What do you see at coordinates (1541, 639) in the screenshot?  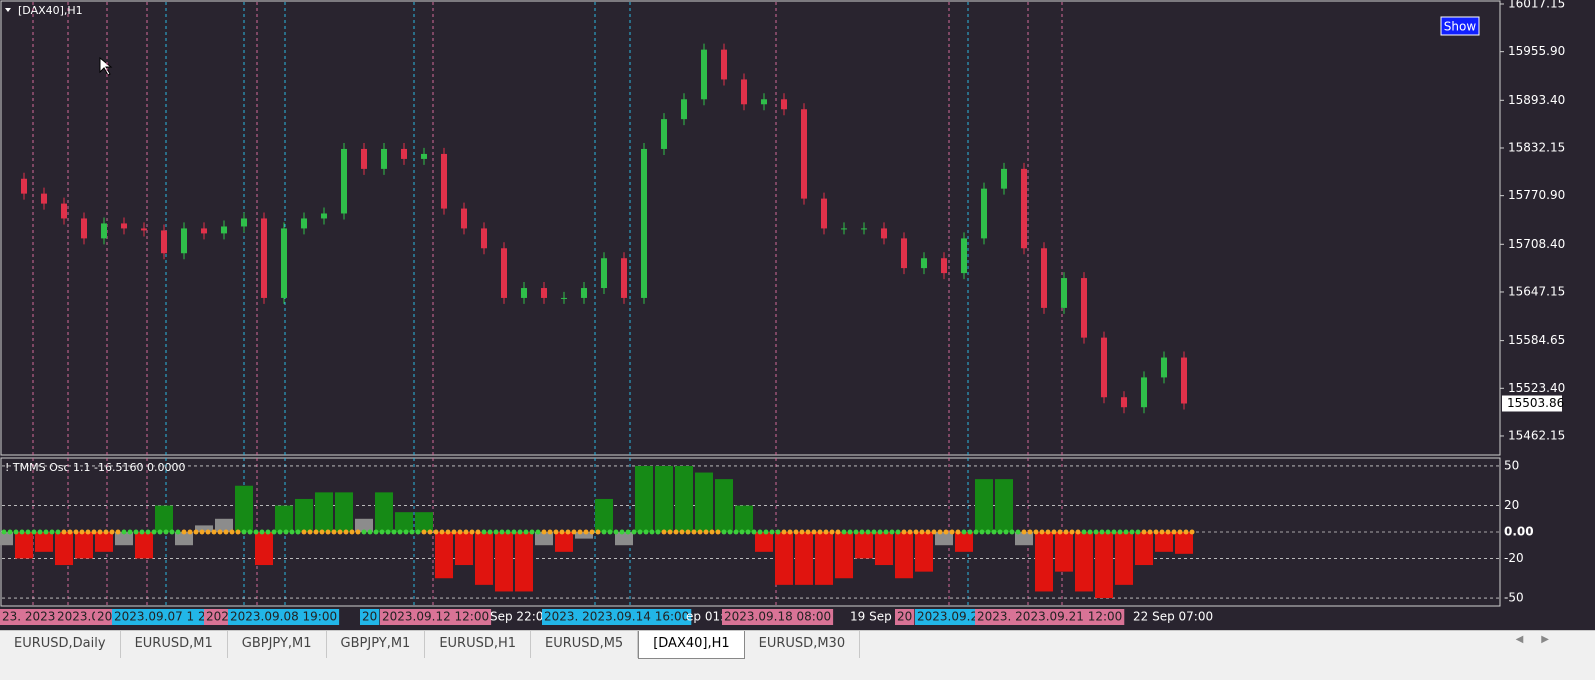 I see `tab-scroll: ◀▶` at bounding box center [1541, 639].